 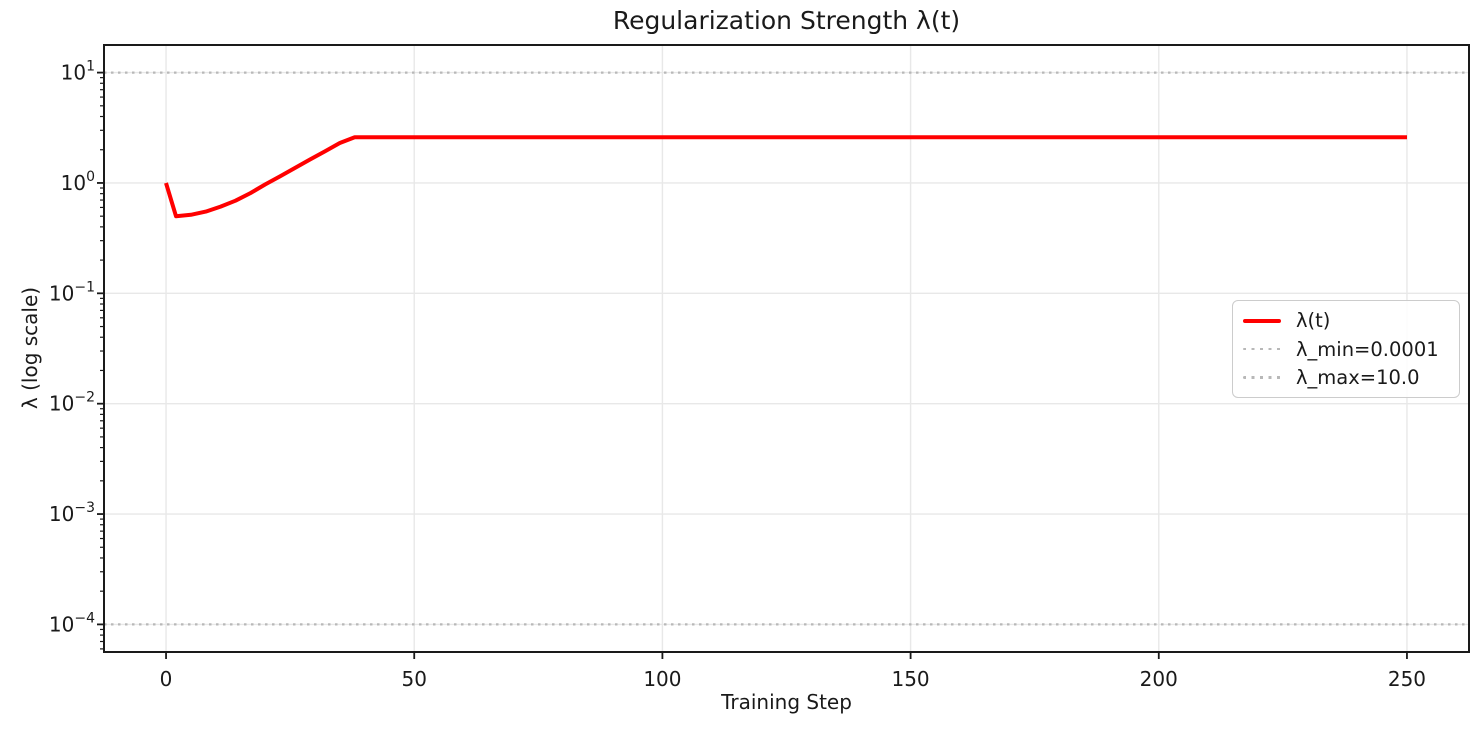 I want to click on y-axis-label: λ (log scale), so click(x=30, y=348).